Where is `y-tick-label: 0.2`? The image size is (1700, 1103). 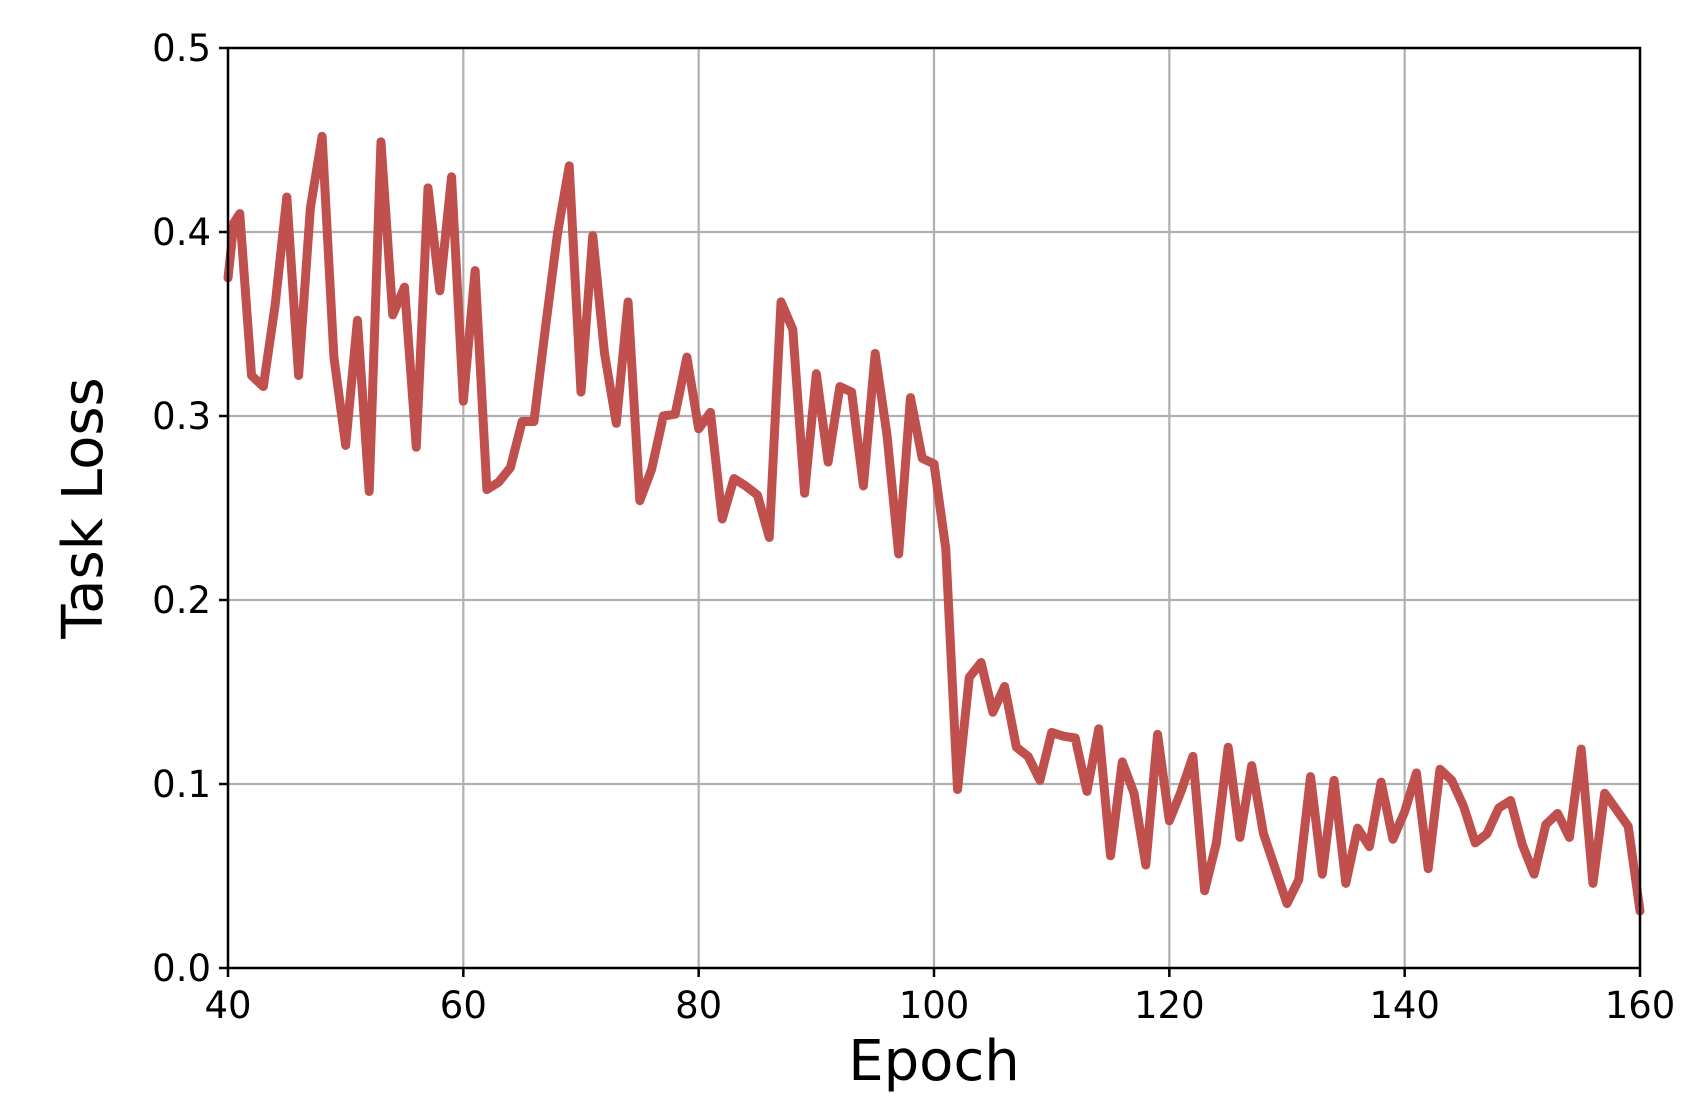 y-tick-label: 0.2 is located at coordinates (181, 600).